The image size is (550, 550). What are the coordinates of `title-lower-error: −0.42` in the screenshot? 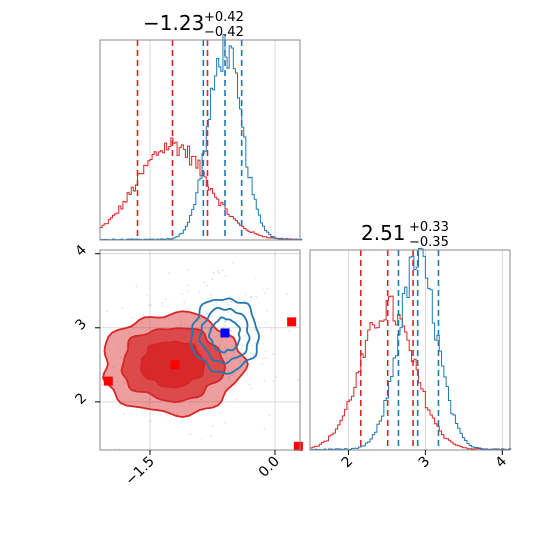 It's located at (224, 32).